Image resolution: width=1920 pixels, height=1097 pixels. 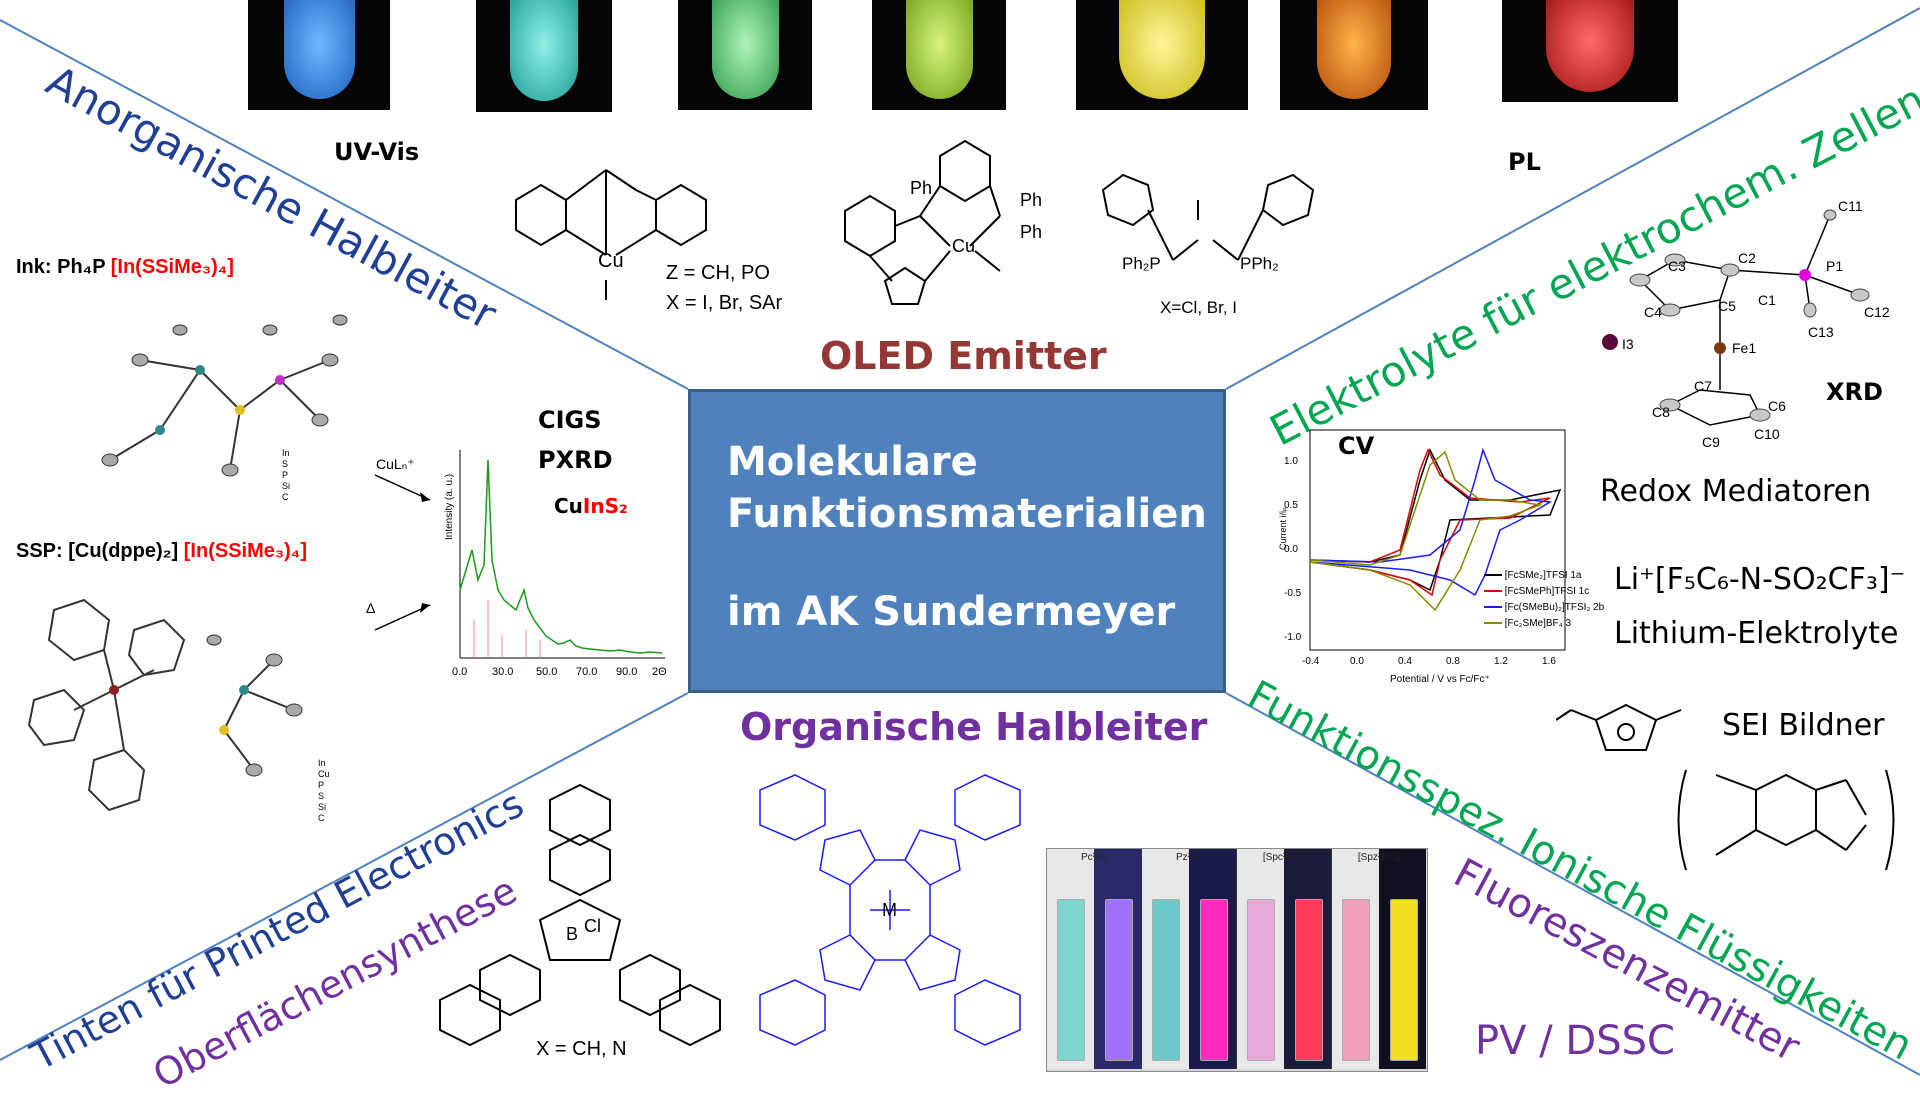 I want to click on atom-fe1: Fe1, so click(x=1744, y=348).